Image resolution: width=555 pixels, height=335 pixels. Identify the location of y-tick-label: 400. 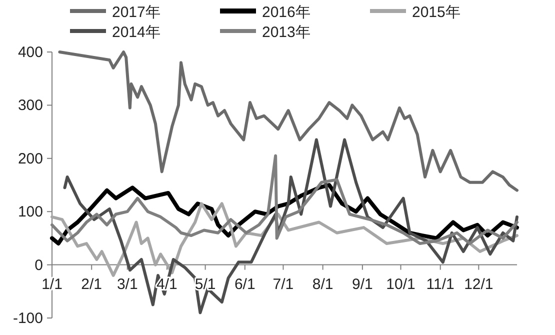
(30, 52).